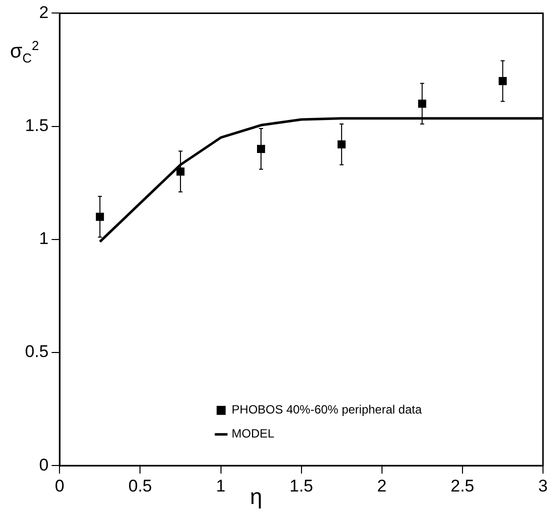 Image resolution: width=553 pixels, height=512 pixels. I want to click on x-tick-label: 2, so click(382, 486).